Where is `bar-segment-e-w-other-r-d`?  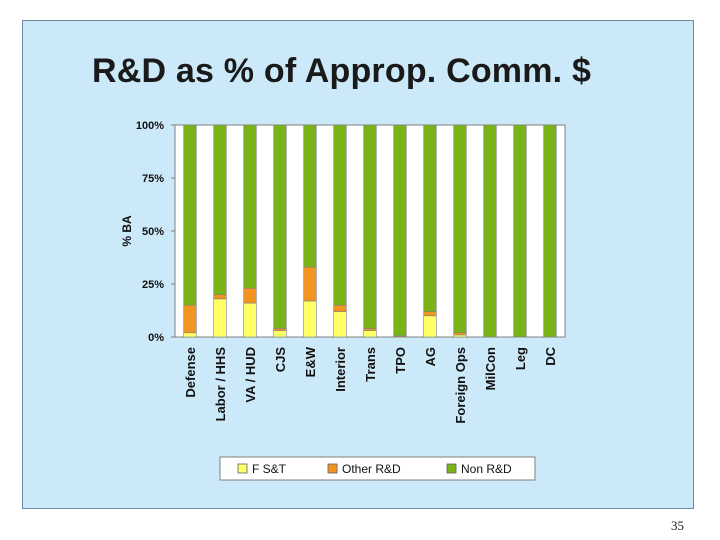 bar-segment-e-w-other-r-d is located at coordinates (310, 284).